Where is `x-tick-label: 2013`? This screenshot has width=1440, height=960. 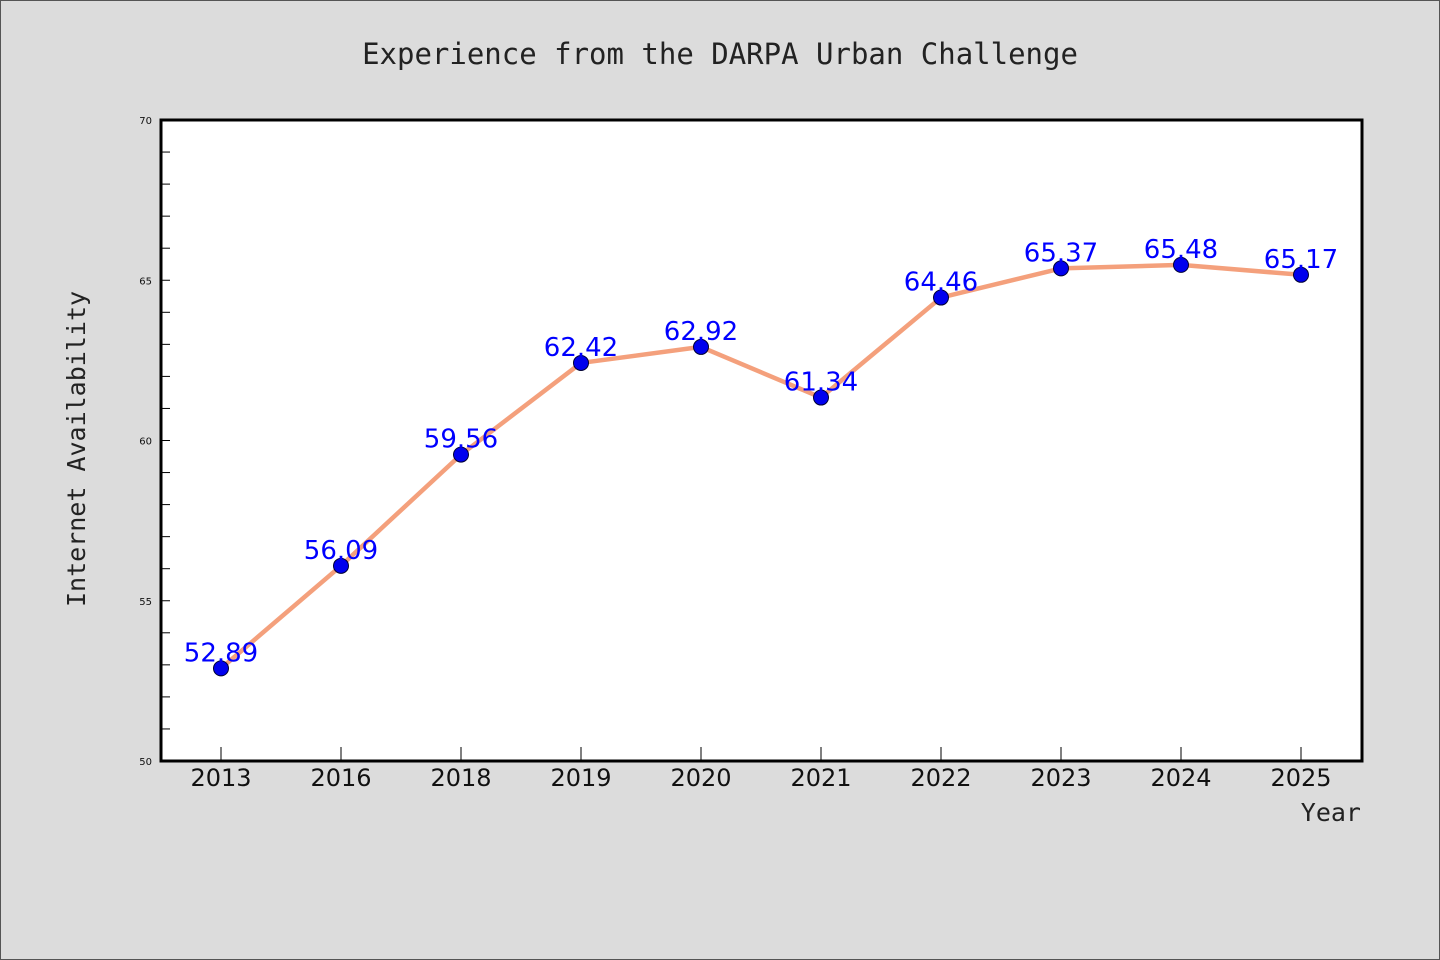
x-tick-label: 2013 is located at coordinates (220, 778).